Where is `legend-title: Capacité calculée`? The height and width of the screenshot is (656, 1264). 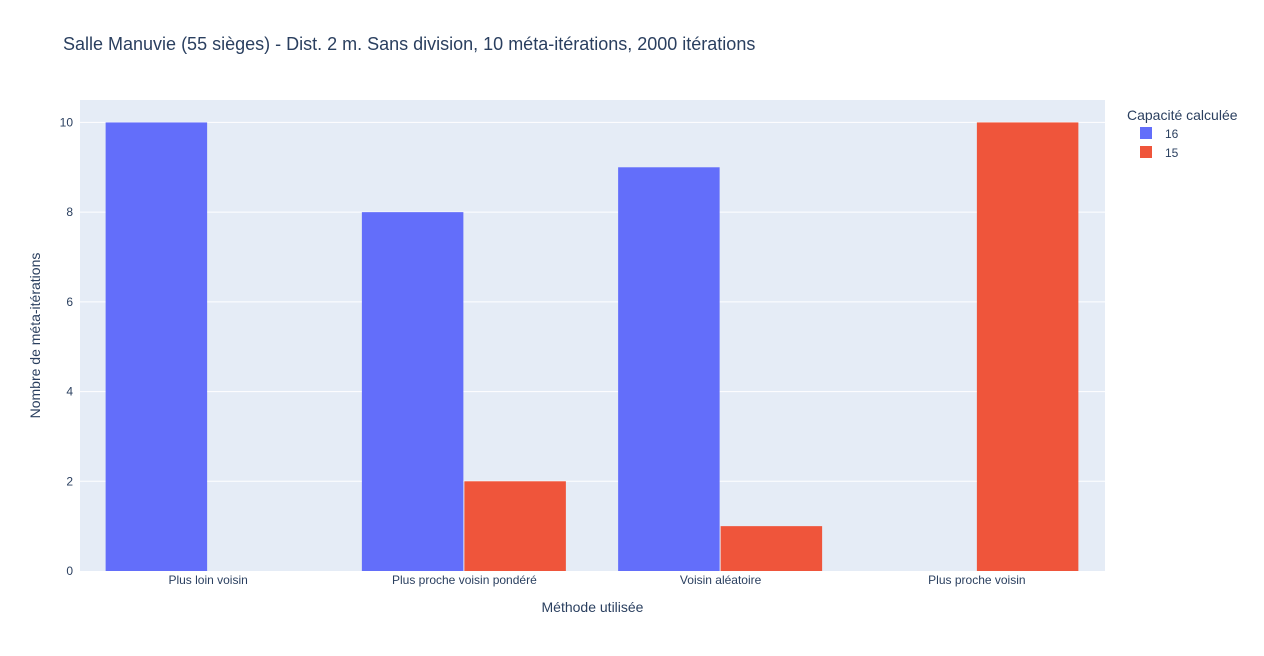
legend-title: Capacité calculée is located at coordinates (1182, 115).